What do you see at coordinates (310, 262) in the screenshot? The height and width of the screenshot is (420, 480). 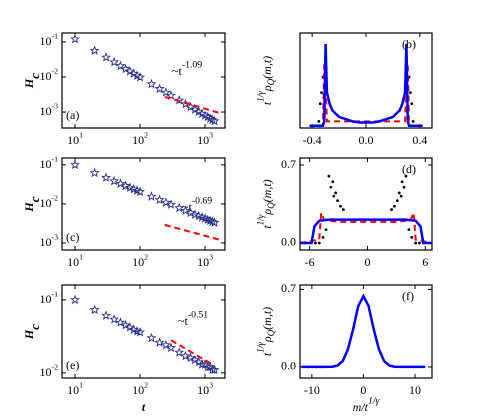 I see `x-tick-label: -6` at bounding box center [310, 262].